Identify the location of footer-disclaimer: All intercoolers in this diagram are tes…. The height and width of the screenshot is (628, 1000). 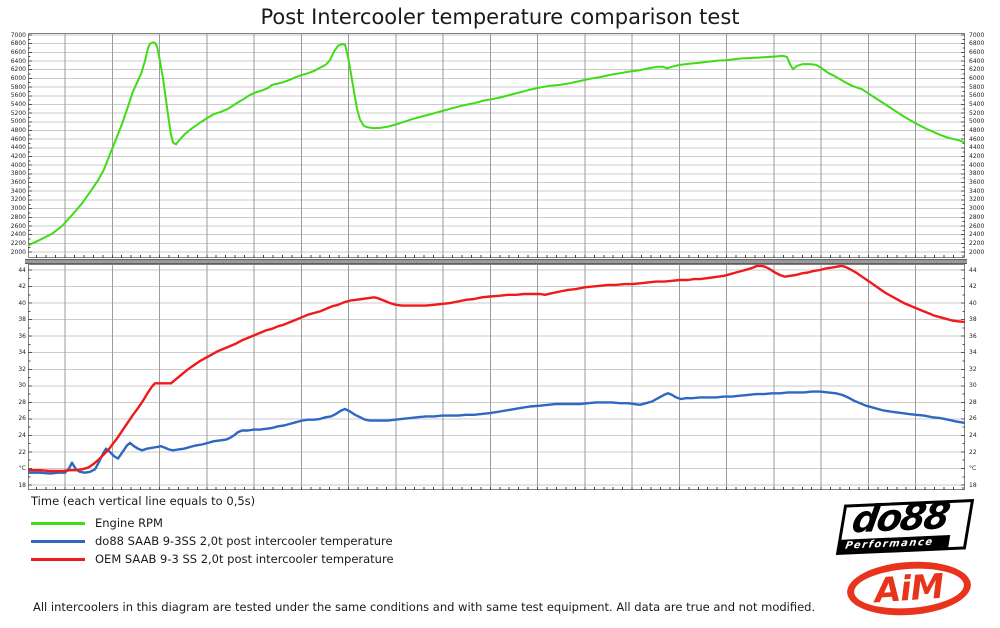
(424, 607).